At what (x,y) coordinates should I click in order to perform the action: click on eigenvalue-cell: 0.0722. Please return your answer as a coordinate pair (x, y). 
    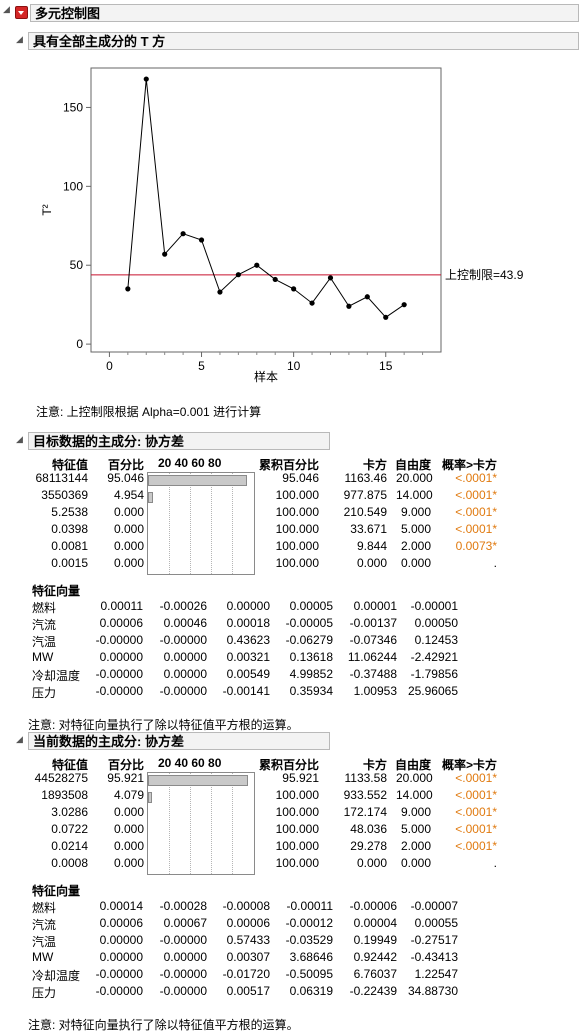
    Looking at the image, I should click on (69, 829).